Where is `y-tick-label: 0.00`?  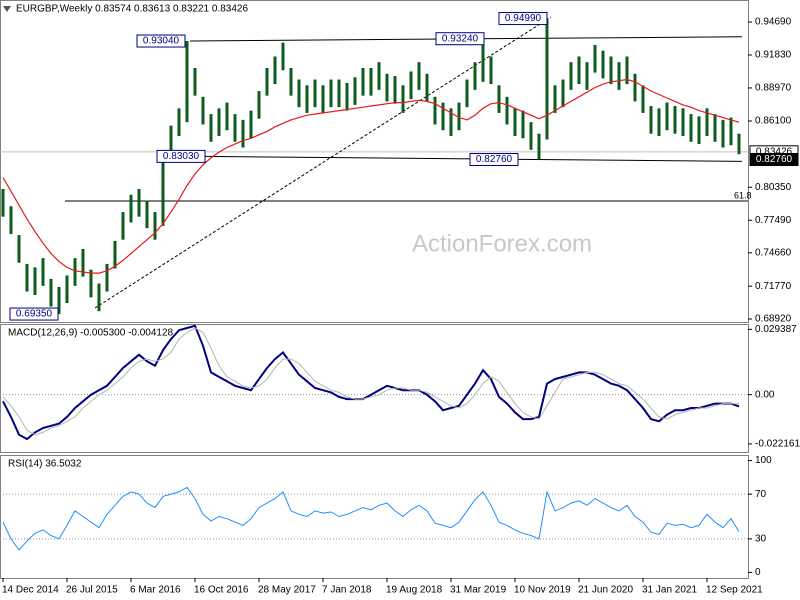
y-tick-label: 0.00 is located at coordinates (765, 394).